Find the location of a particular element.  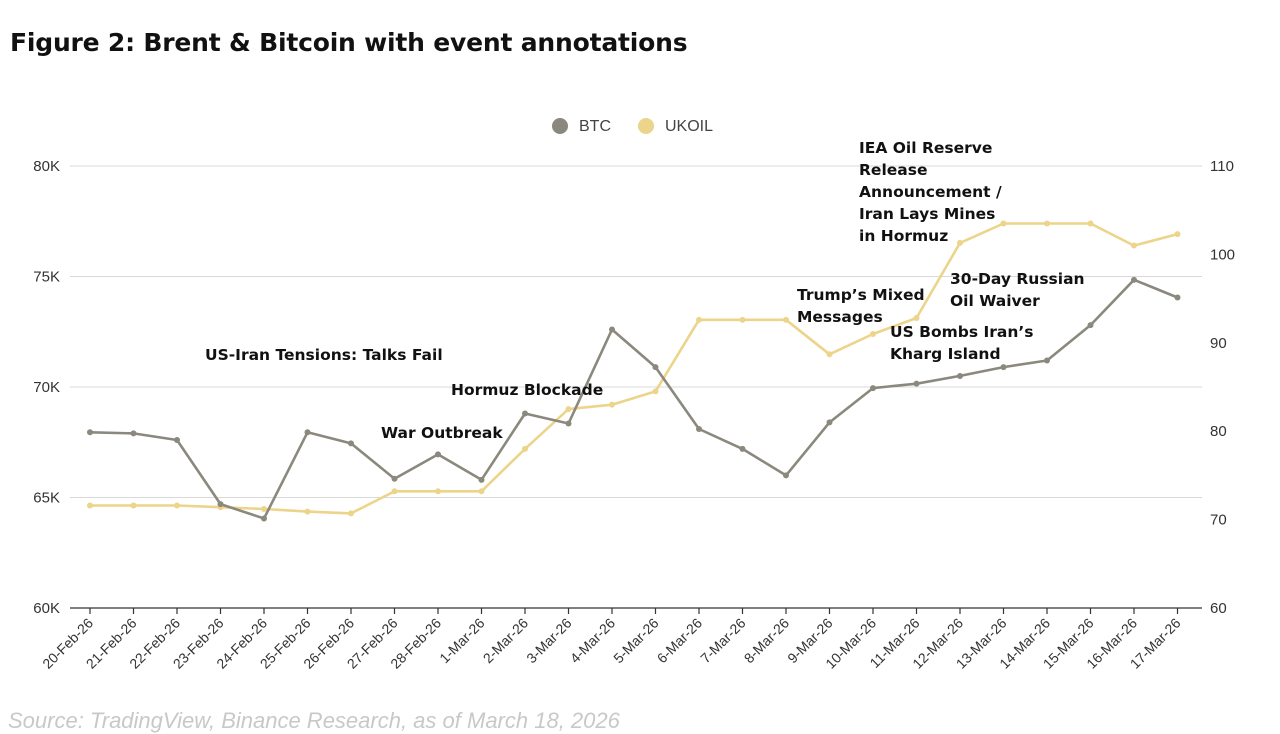

y-right-tick-label: 90 is located at coordinates (1218, 343).